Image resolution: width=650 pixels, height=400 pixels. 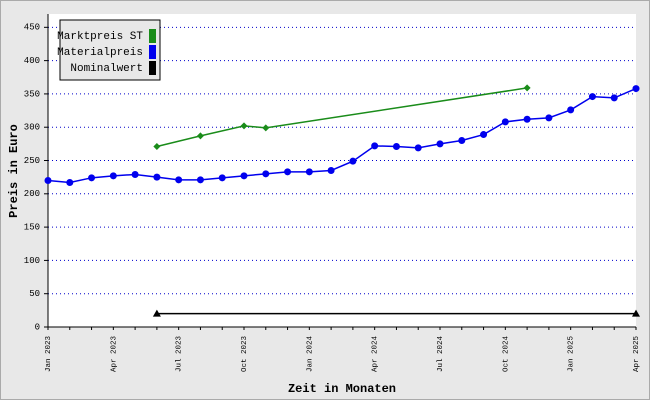 What do you see at coordinates (100, 37) in the screenshot?
I see `legend-label: Marktpreis ST` at bounding box center [100, 37].